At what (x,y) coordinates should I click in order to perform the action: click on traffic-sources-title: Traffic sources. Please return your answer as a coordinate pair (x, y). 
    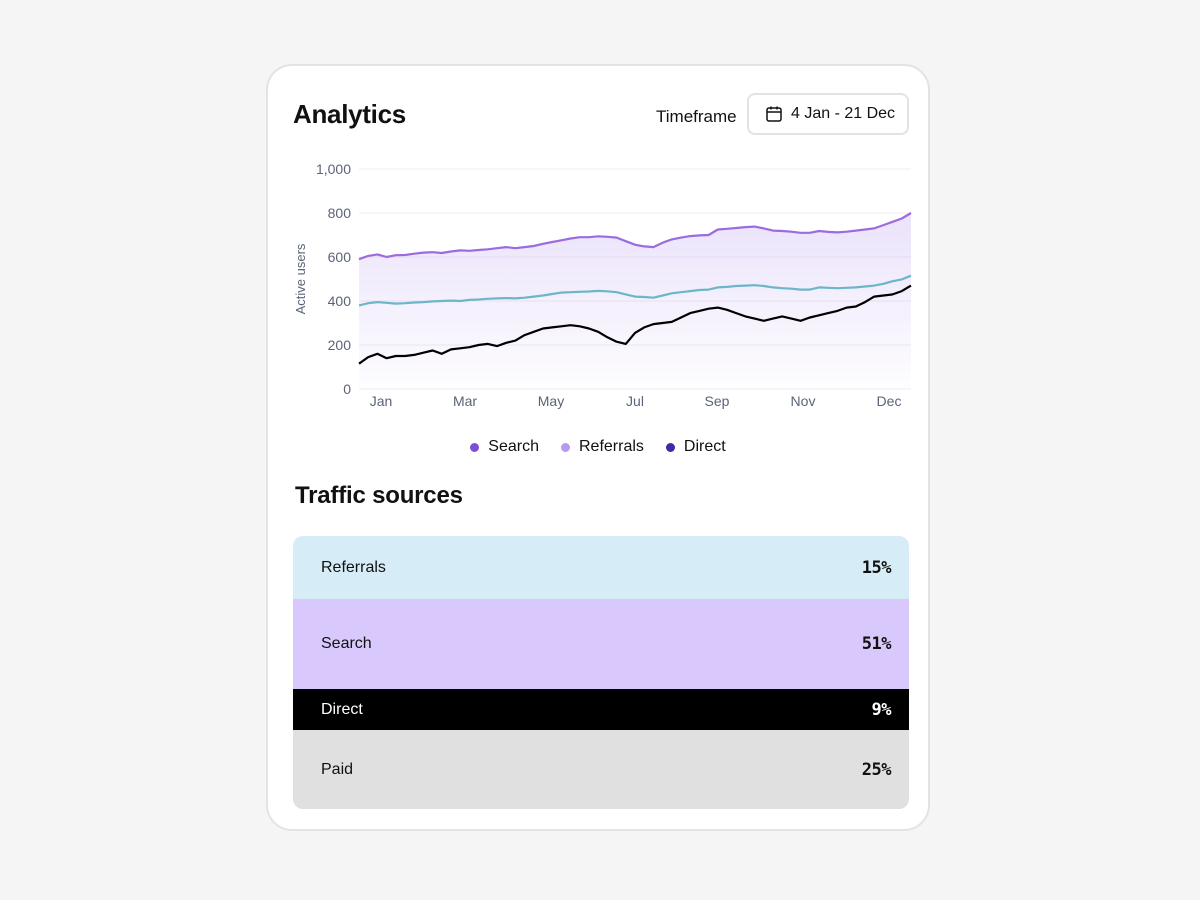
    Looking at the image, I should click on (379, 495).